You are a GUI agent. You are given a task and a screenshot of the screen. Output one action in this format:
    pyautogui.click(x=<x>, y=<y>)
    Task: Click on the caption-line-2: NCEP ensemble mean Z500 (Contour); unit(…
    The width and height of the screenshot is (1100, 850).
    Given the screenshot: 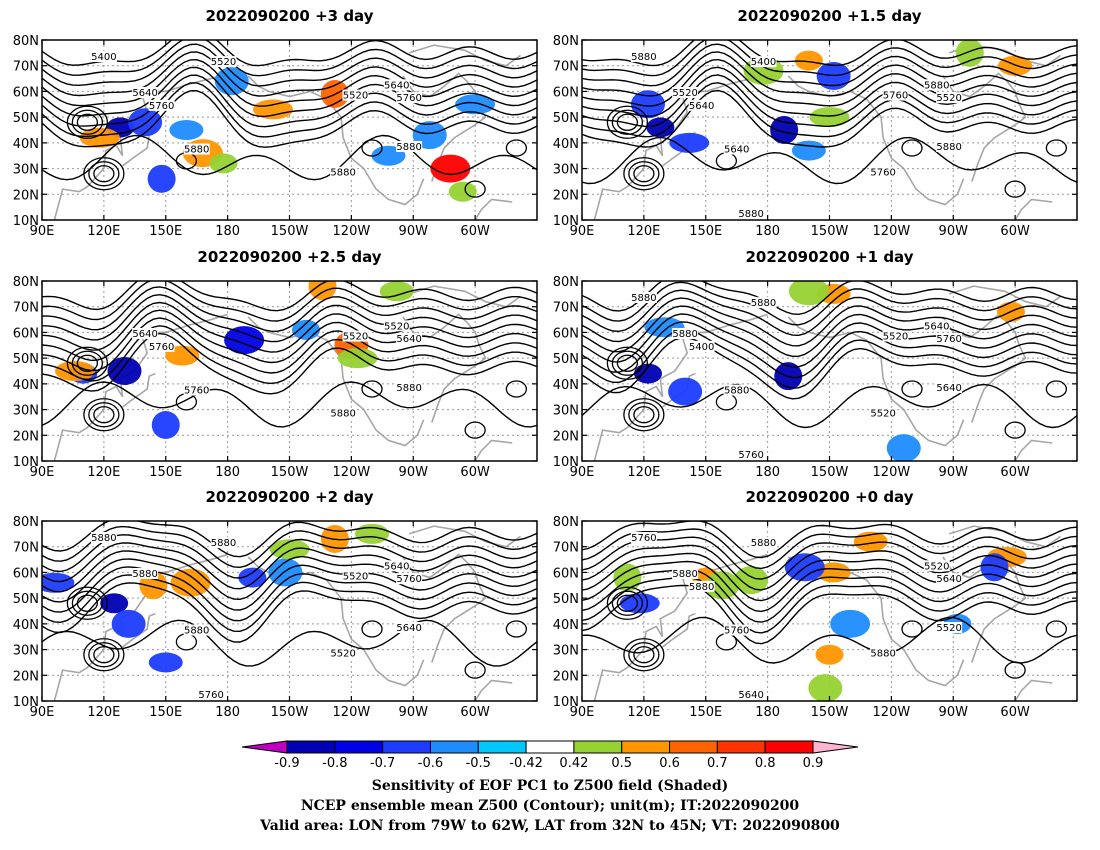 What is the action you would take?
    pyautogui.click(x=550, y=806)
    